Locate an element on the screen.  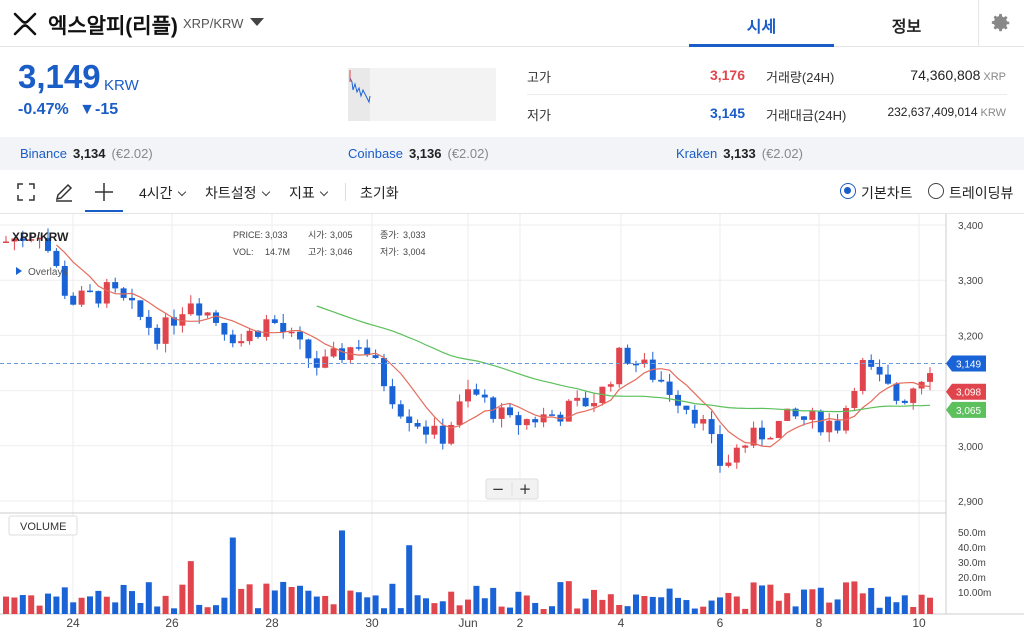
chart-settings-menu: 차트설정 is located at coordinates (237, 193).